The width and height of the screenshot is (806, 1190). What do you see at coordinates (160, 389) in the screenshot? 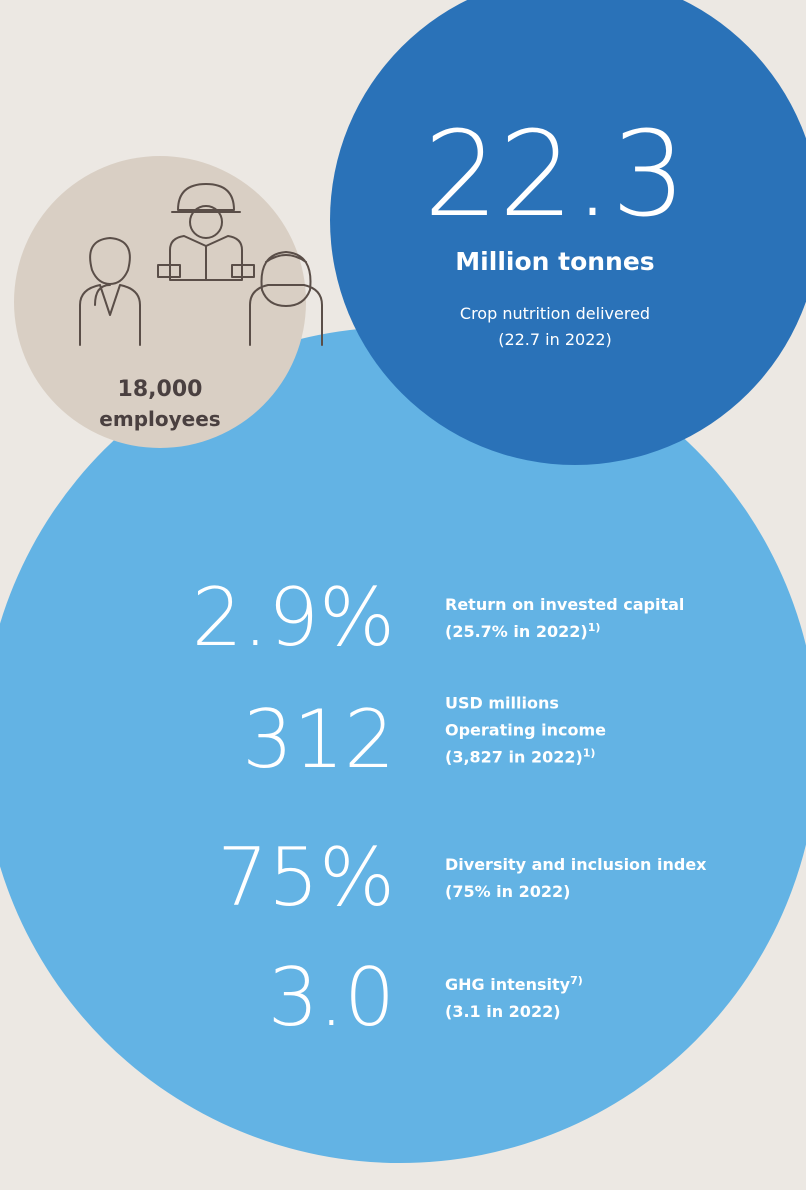
I see `employees-count: 18,000` at bounding box center [160, 389].